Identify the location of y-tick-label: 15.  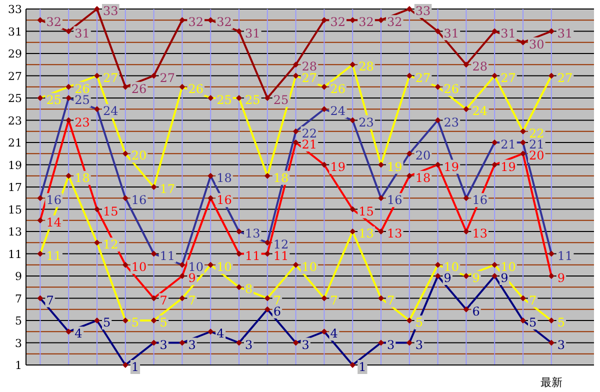
(15, 209).